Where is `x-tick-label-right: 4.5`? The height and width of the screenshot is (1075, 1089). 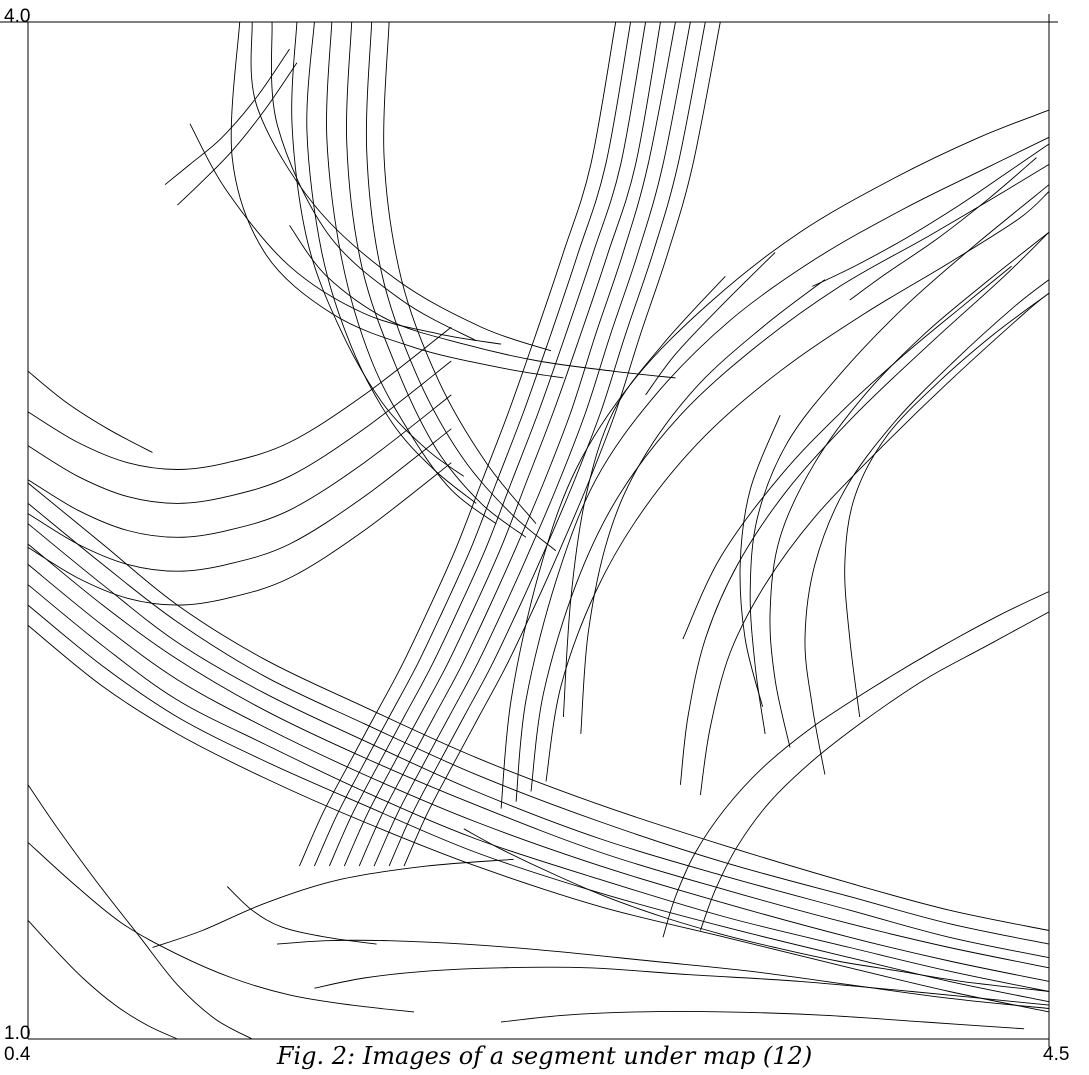
x-tick-label-right: 4.5 is located at coordinates (1056, 1054).